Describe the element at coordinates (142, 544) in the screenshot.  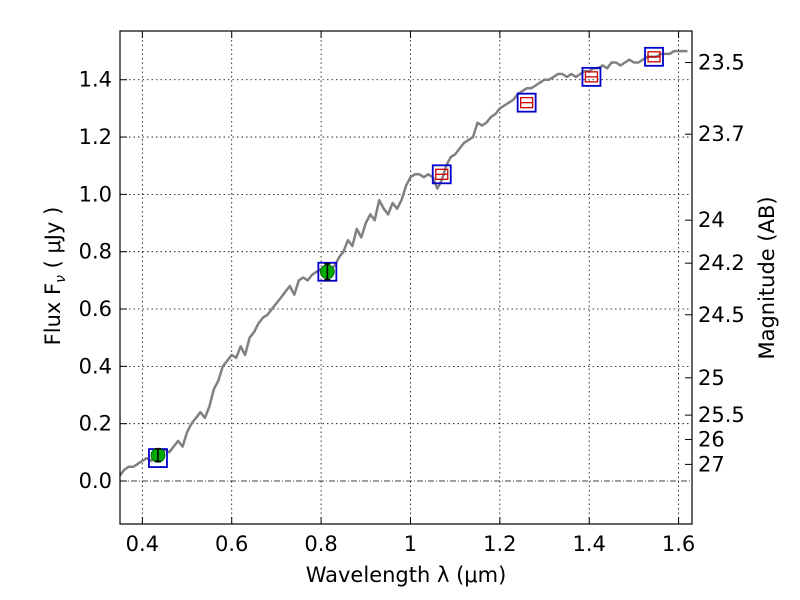
I see `x-tick-label: 0.4` at that location.